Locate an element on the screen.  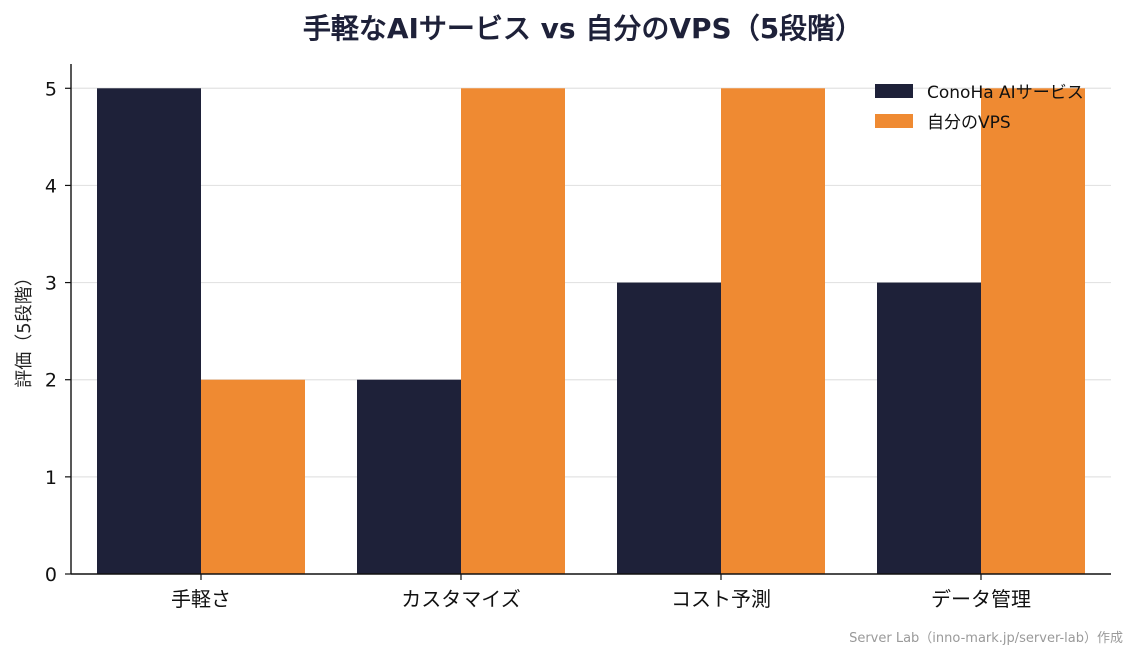
y-axis-label: 評価（5段階） is located at coordinates (24, 327).